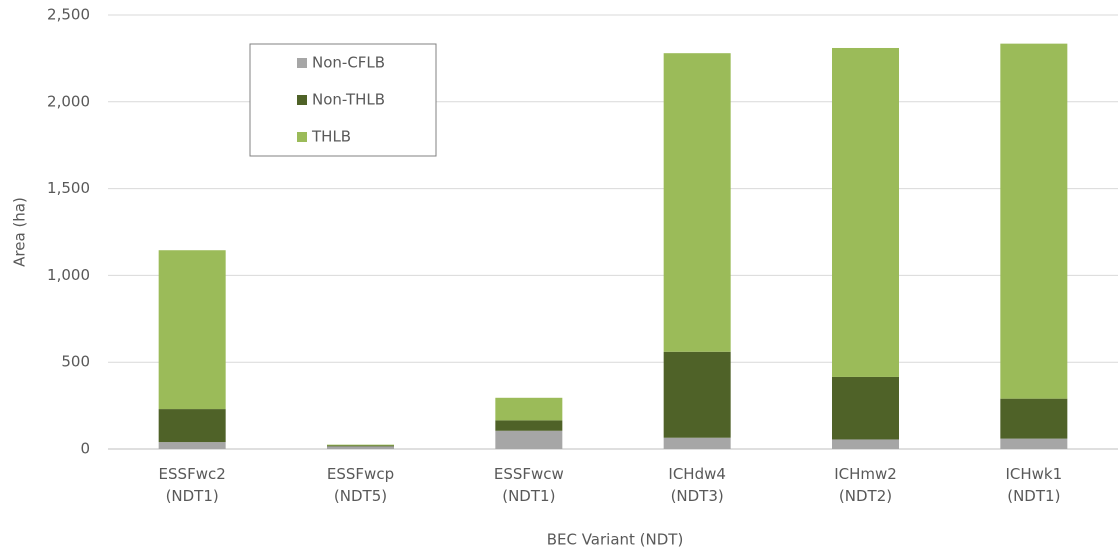 This screenshot has width=1118, height=554. Describe the element at coordinates (697, 485) in the screenshot. I see `x-tick-label: ICHdw4 (NDT3)` at that location.